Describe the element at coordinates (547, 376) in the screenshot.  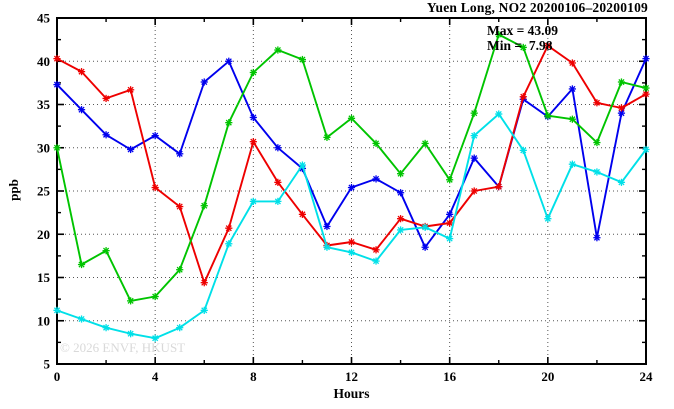
I see `x-tick-label: 20` at that location.